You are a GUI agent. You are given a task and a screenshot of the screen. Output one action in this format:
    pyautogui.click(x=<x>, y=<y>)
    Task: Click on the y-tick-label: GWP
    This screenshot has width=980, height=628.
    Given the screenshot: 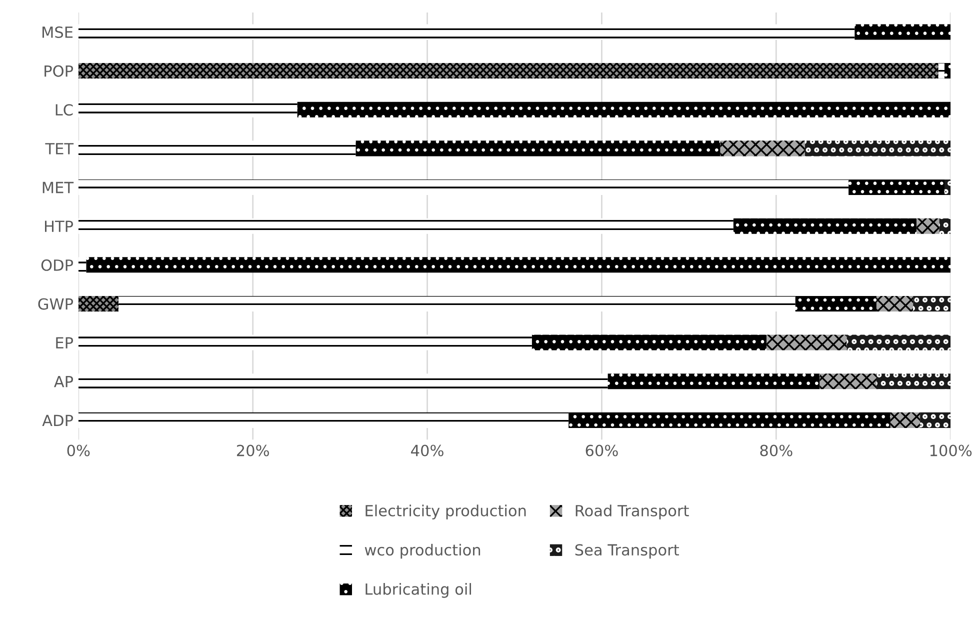 What is the action you would take?
    pyautogui.click(x=56, y=304)
    